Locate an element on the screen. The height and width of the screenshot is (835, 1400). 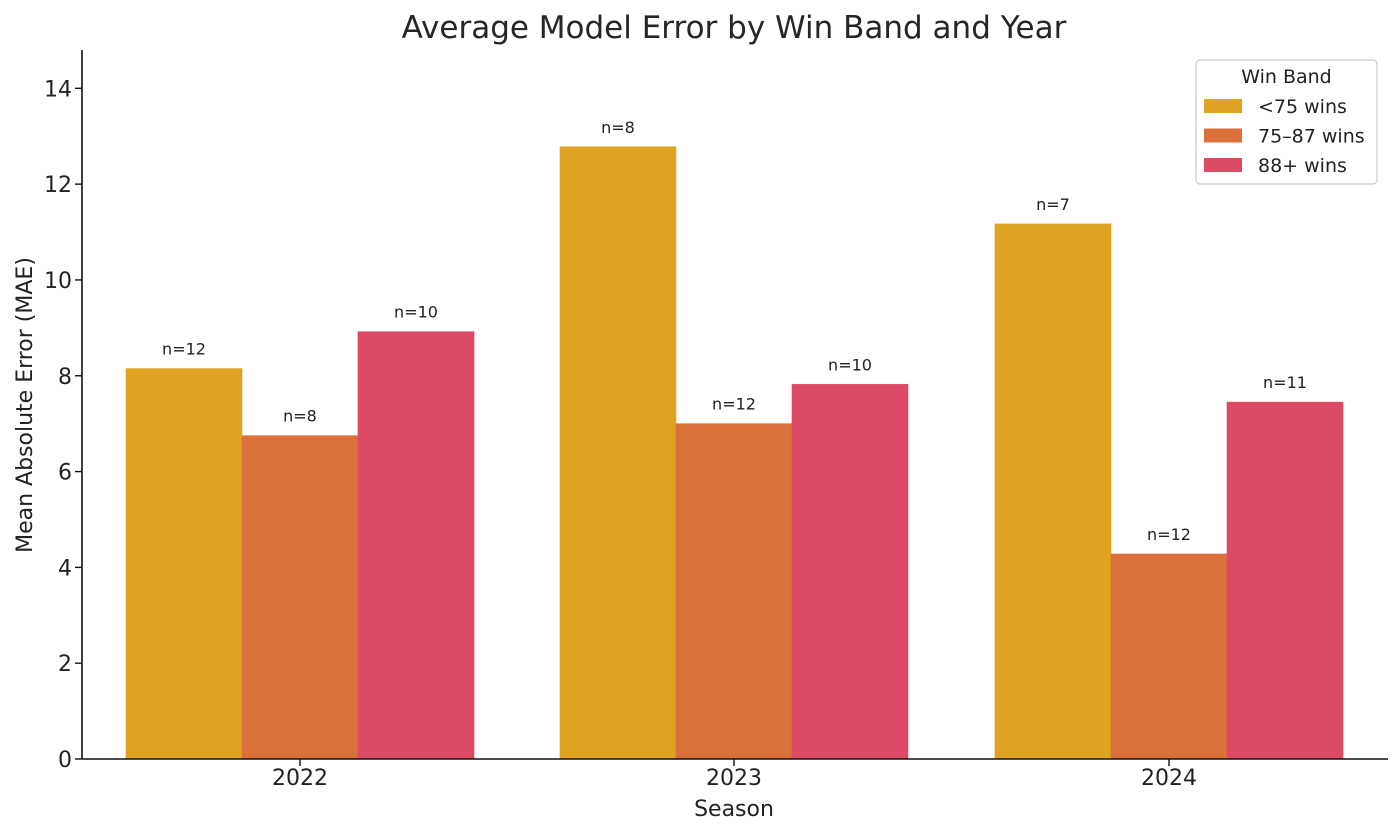
legend-box is located at coordinates (1286, 122).